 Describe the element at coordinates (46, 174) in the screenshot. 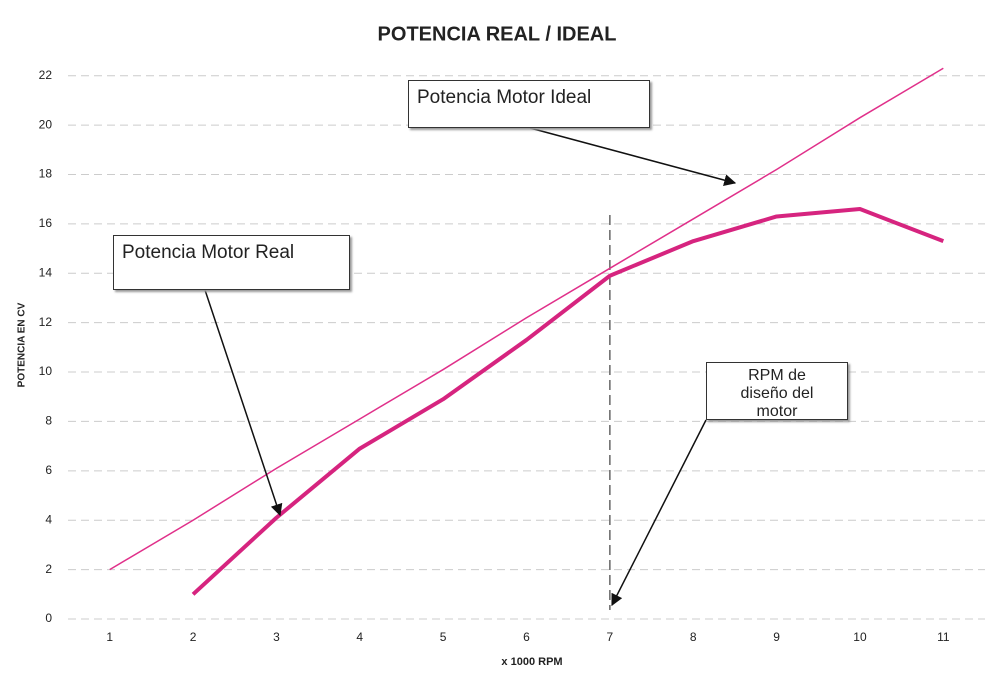

I see `y-tick-label: 18` at that location.